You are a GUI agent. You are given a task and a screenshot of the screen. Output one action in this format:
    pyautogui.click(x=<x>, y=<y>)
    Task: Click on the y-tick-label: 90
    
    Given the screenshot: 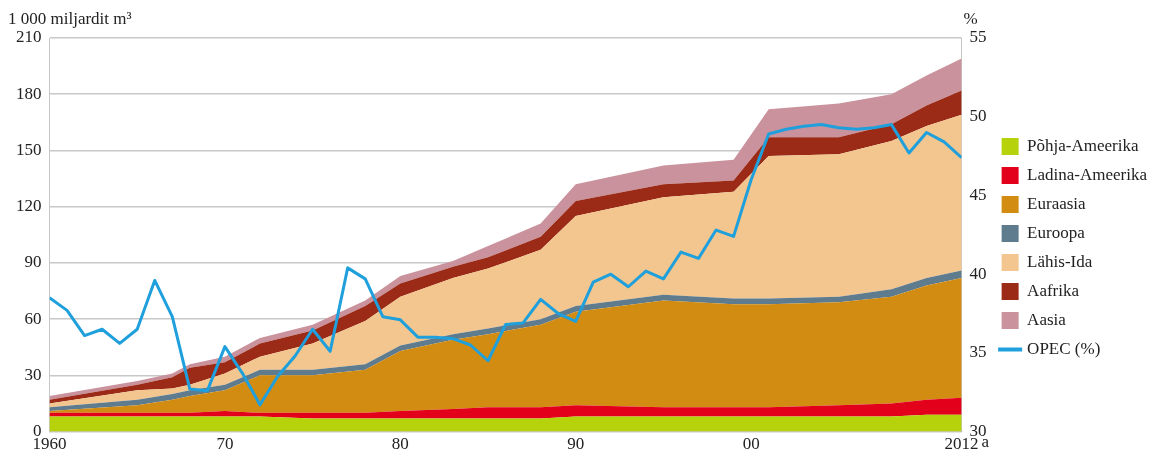 What is the action you would take?
    pyautogui.click(x=33, y=262)
    